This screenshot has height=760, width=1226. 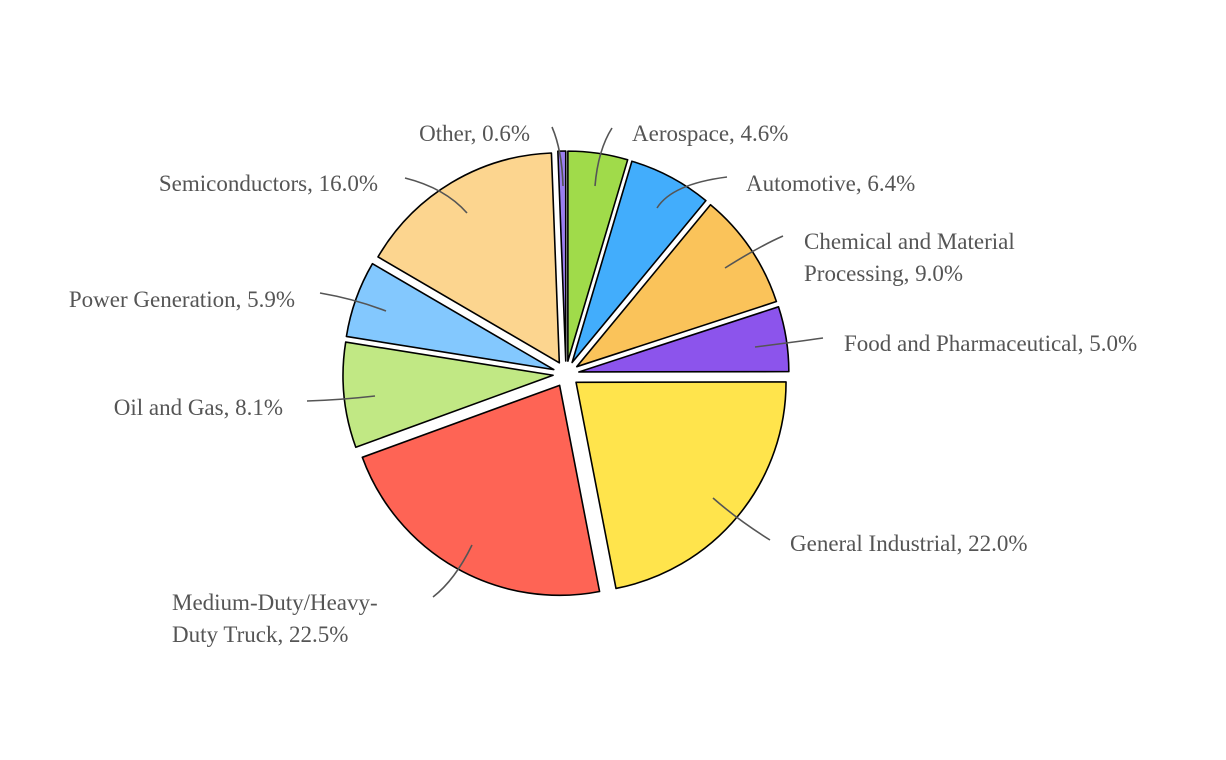 What do you see at coordinates (883, 273) in the screenshot?
I see `slice-label-line: Processing, 9.0%` at bounding box center [883, 273].